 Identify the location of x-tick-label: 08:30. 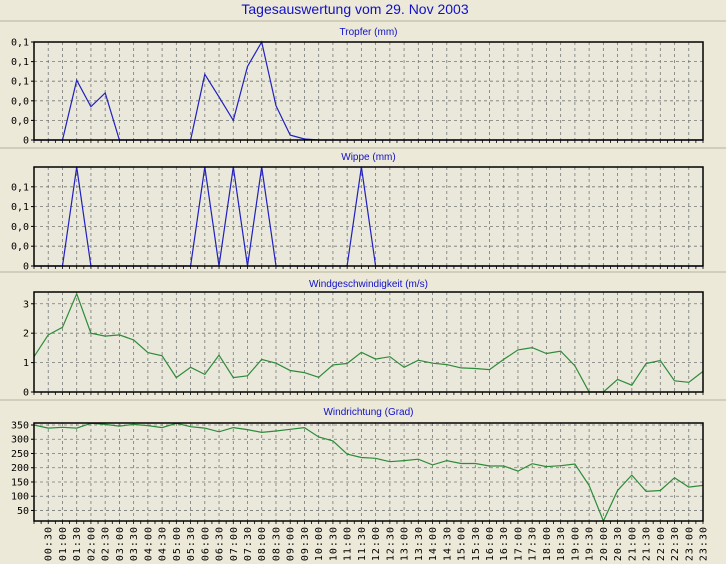
(276, 543).